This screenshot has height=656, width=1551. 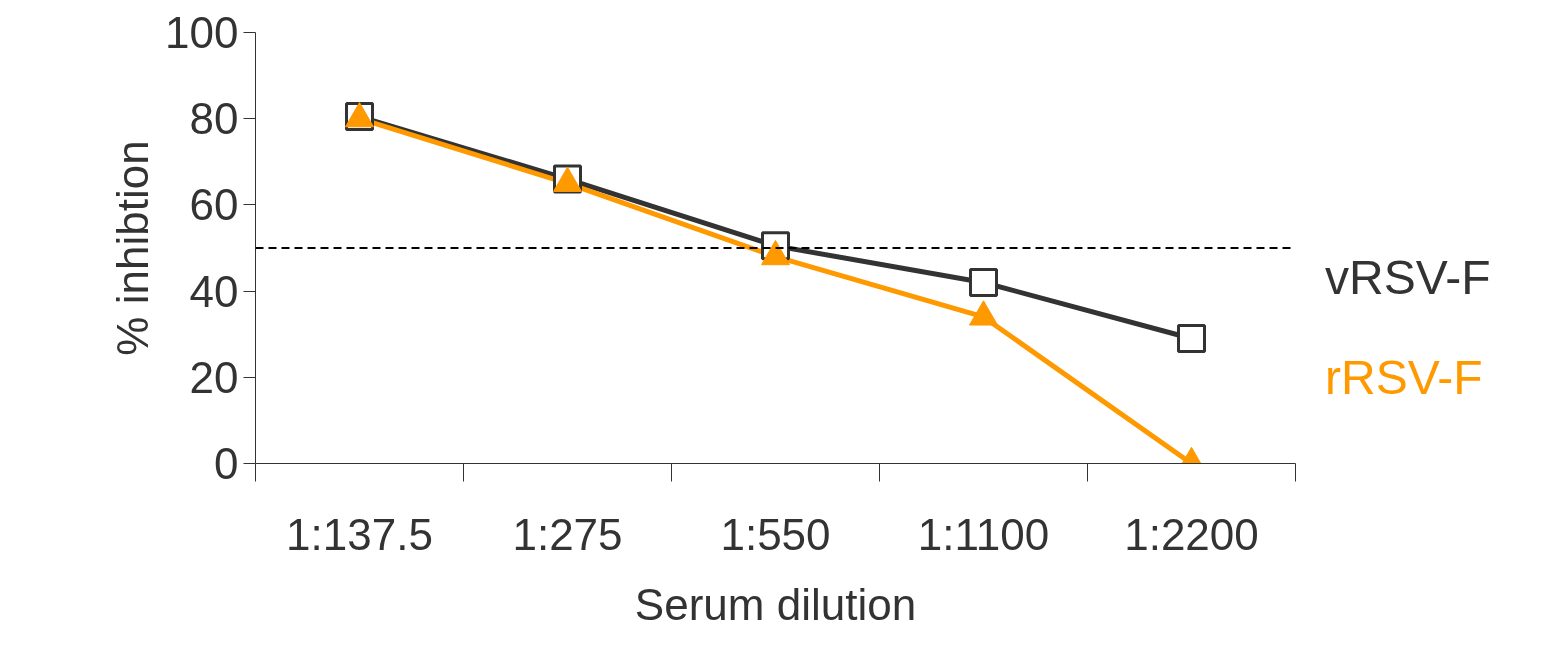 I want to click on x-tick-label: 1:550, so click(x=775, y=534).